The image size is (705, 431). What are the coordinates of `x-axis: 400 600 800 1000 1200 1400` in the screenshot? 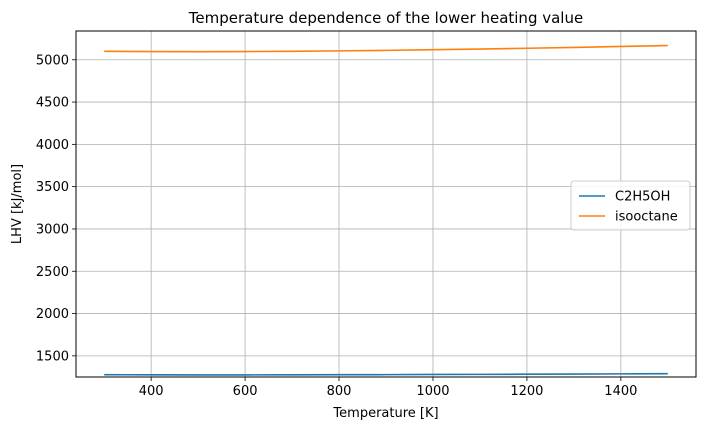 It's located at (388, 388).